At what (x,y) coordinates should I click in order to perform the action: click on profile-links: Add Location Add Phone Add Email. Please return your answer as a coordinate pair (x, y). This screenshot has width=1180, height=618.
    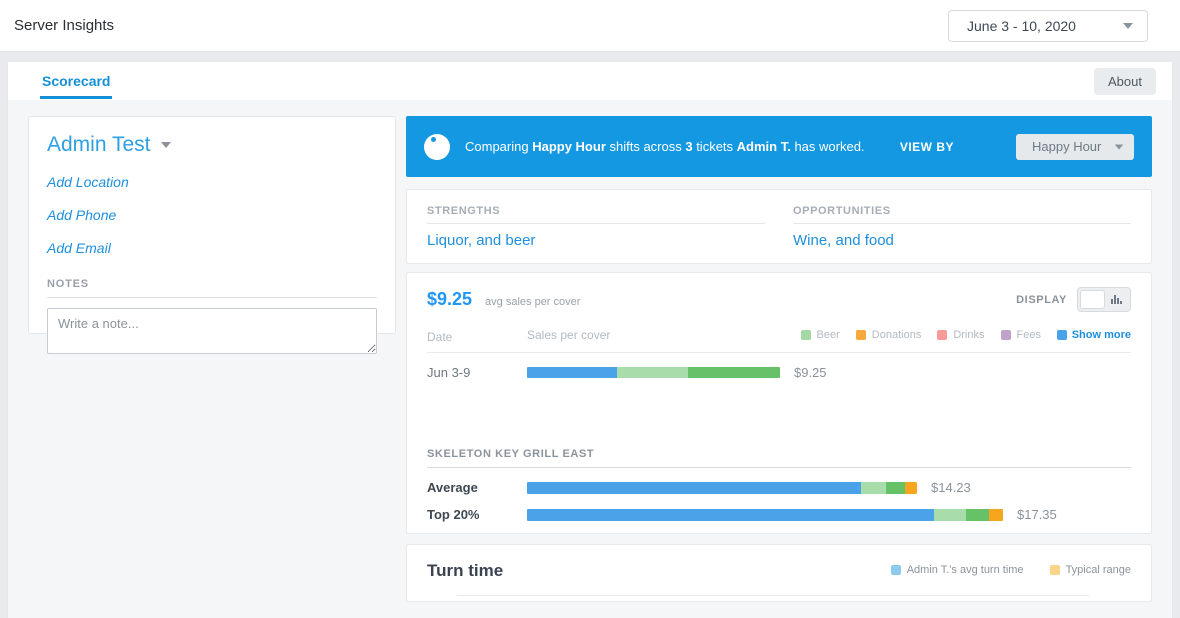
    Looking at the image, I should click on (212, 215).